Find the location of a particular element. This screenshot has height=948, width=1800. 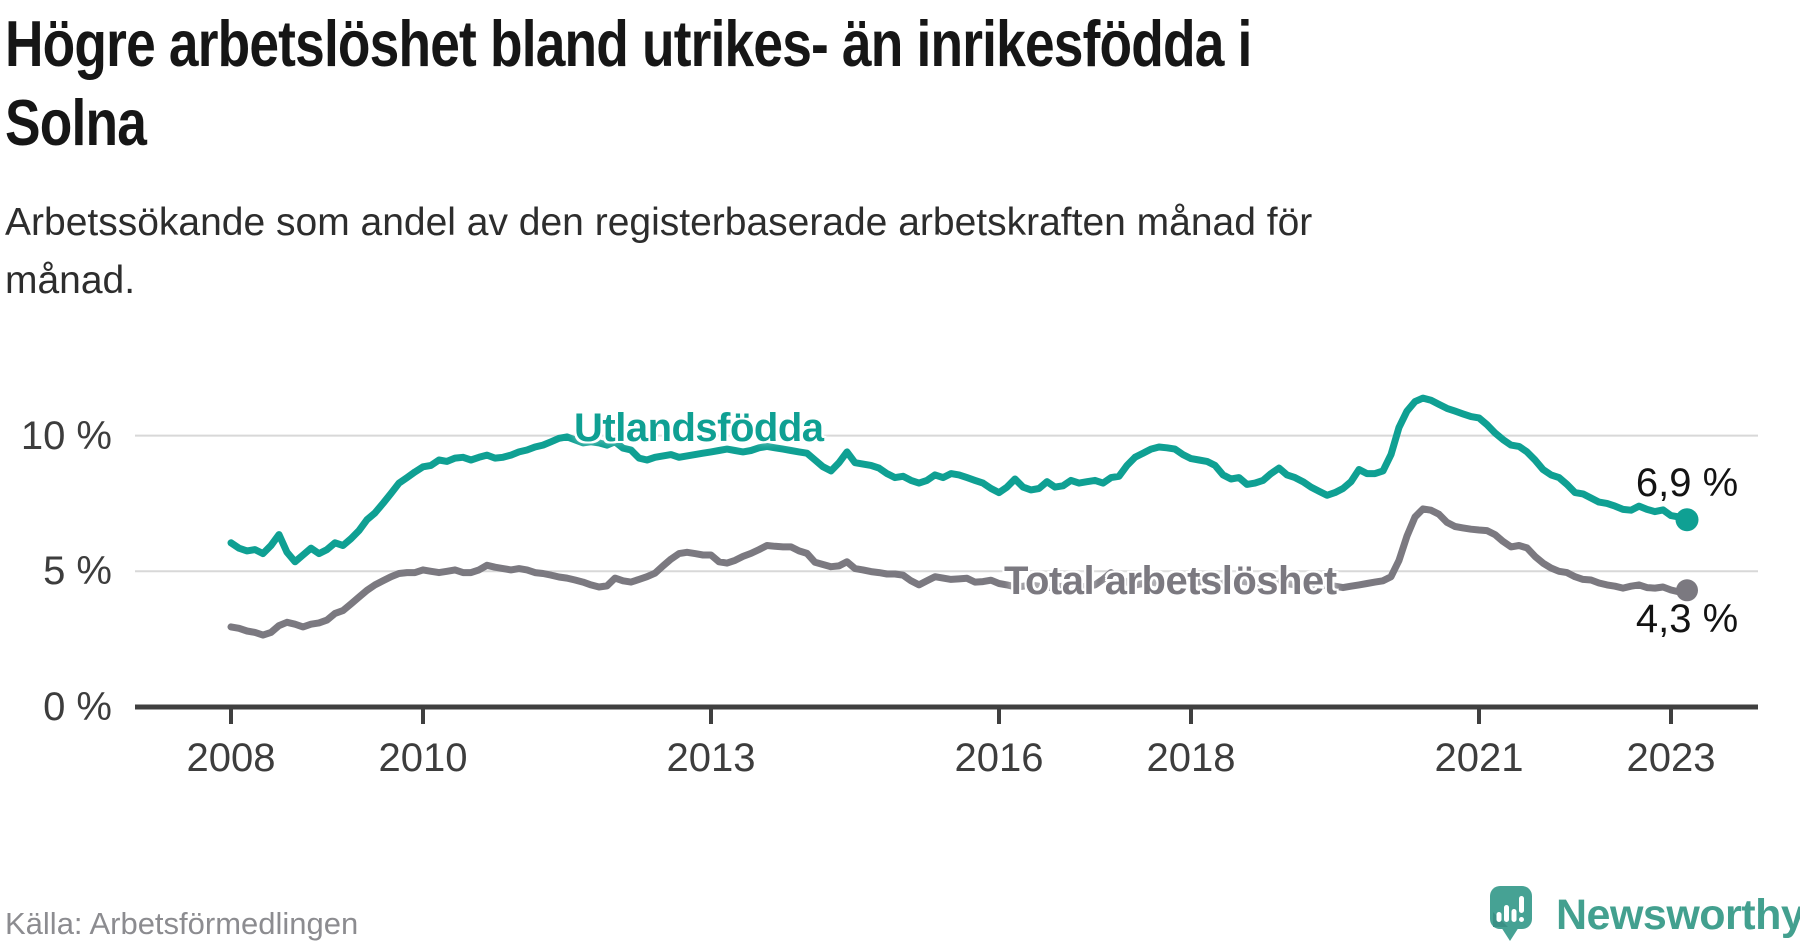

series-line-total is located at coordinates (959, 572).